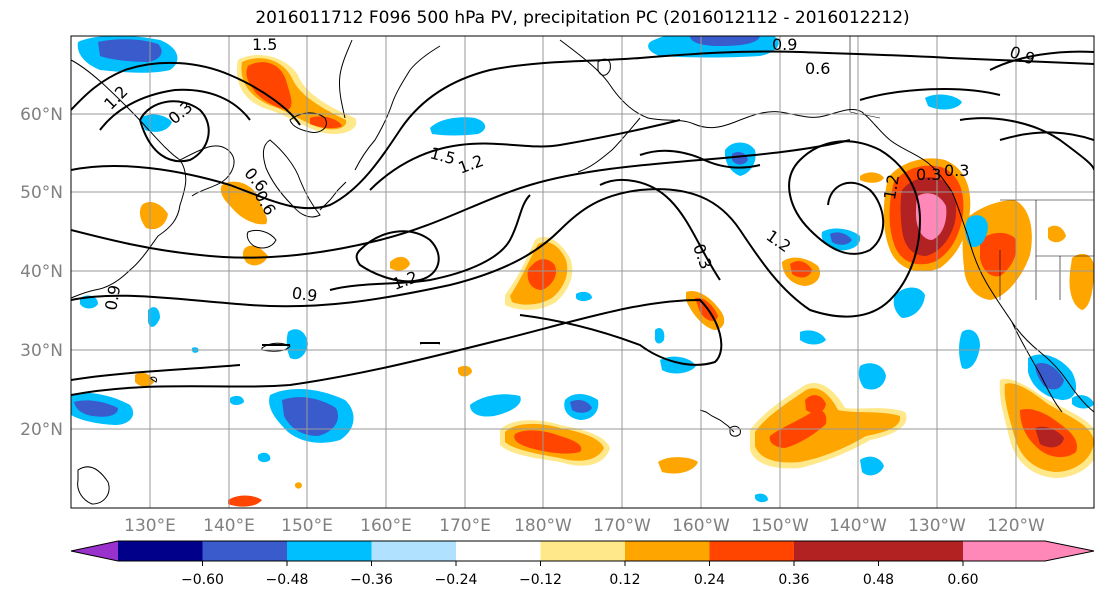 This screenshot has height=601, width=1105. What do you see at coordinates (817, 68) in the screenshot?
I see `contour-label: 0.6` at bounding box center [817, 68].